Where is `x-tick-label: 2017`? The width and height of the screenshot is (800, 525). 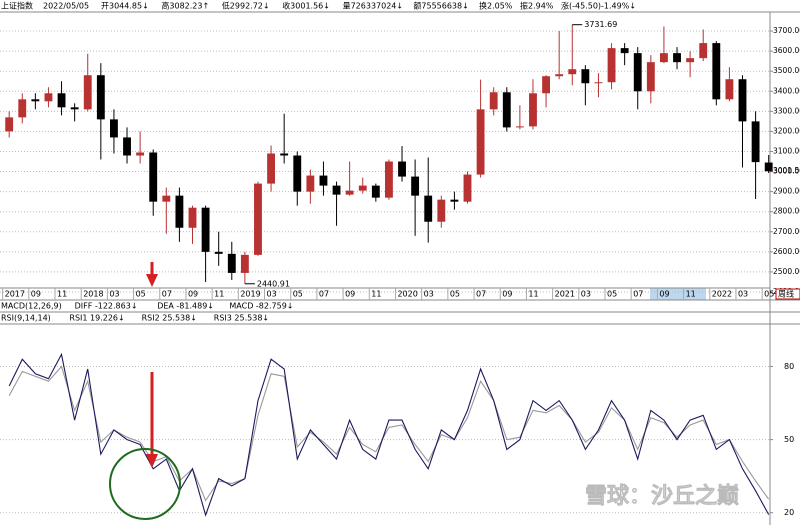 x-tick-label: 2017 is located at coordinates (15, 294).